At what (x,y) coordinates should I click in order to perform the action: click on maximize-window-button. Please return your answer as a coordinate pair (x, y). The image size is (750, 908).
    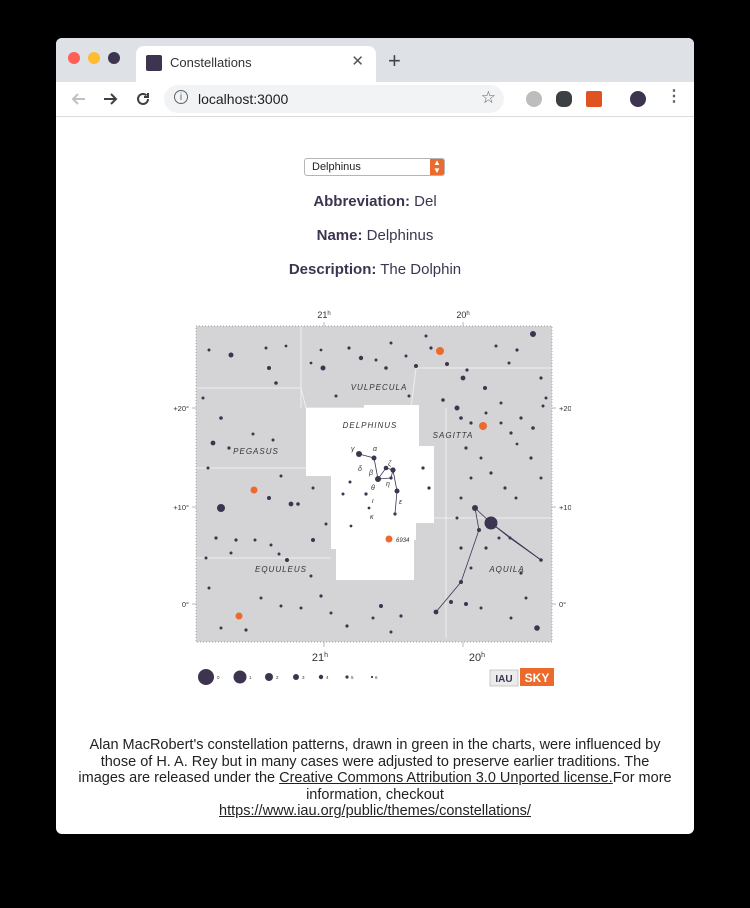
    Looking at the image, I should click on (114, 58).